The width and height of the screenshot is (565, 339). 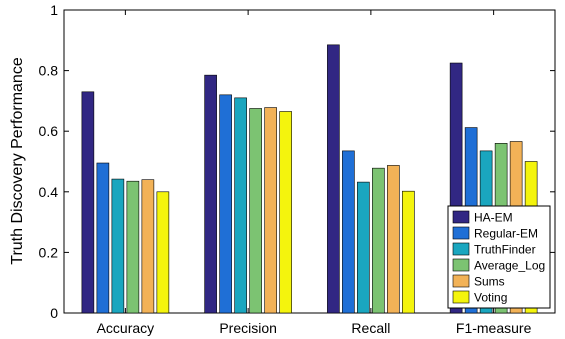 What do you see at coordinates (509, 266) in the screenshot?
I see `legend-label: Average_Log` at bounding box center [509, 266].